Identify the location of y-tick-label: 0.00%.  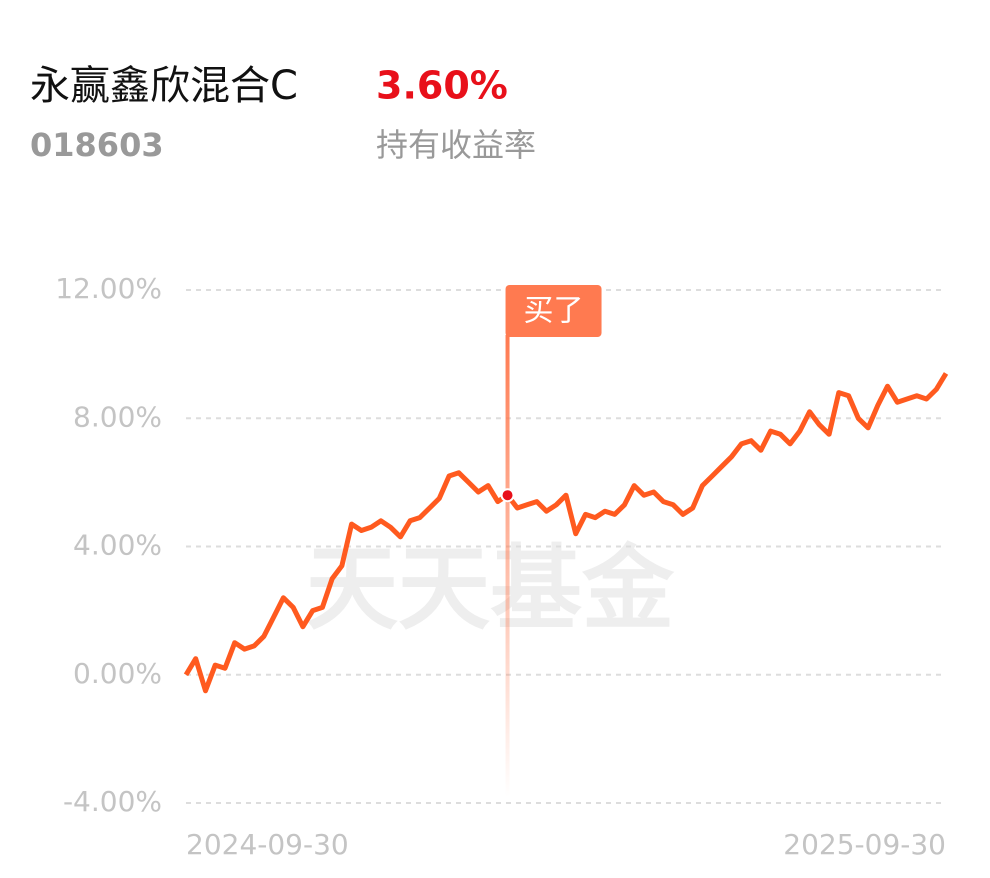
(117, 673).